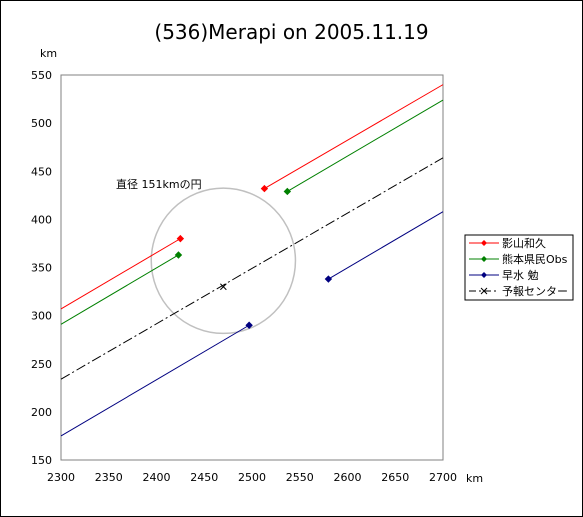 The width and height of the screenshot is (583, 517). Describe the element at coordinates (223, 287) in the screenshot. I see `center-x-marker` at that location.